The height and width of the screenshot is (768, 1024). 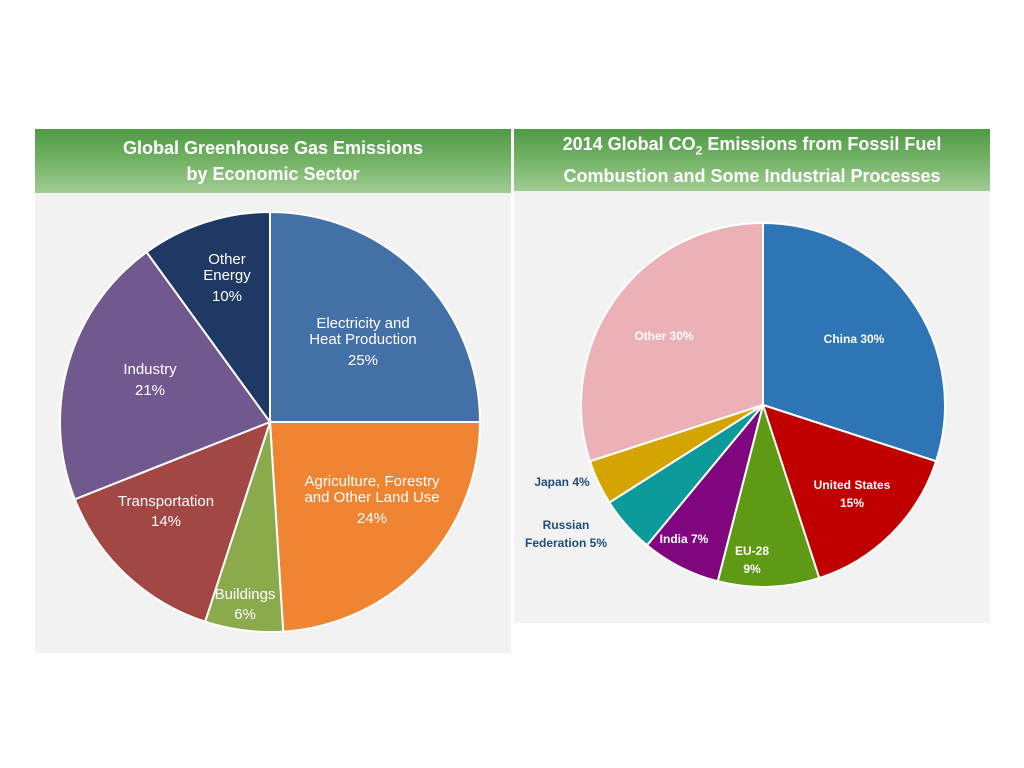 I want to click on pie-label-electricity-and: Electricity and Heat Production 25%, so click(x=363, y=342).